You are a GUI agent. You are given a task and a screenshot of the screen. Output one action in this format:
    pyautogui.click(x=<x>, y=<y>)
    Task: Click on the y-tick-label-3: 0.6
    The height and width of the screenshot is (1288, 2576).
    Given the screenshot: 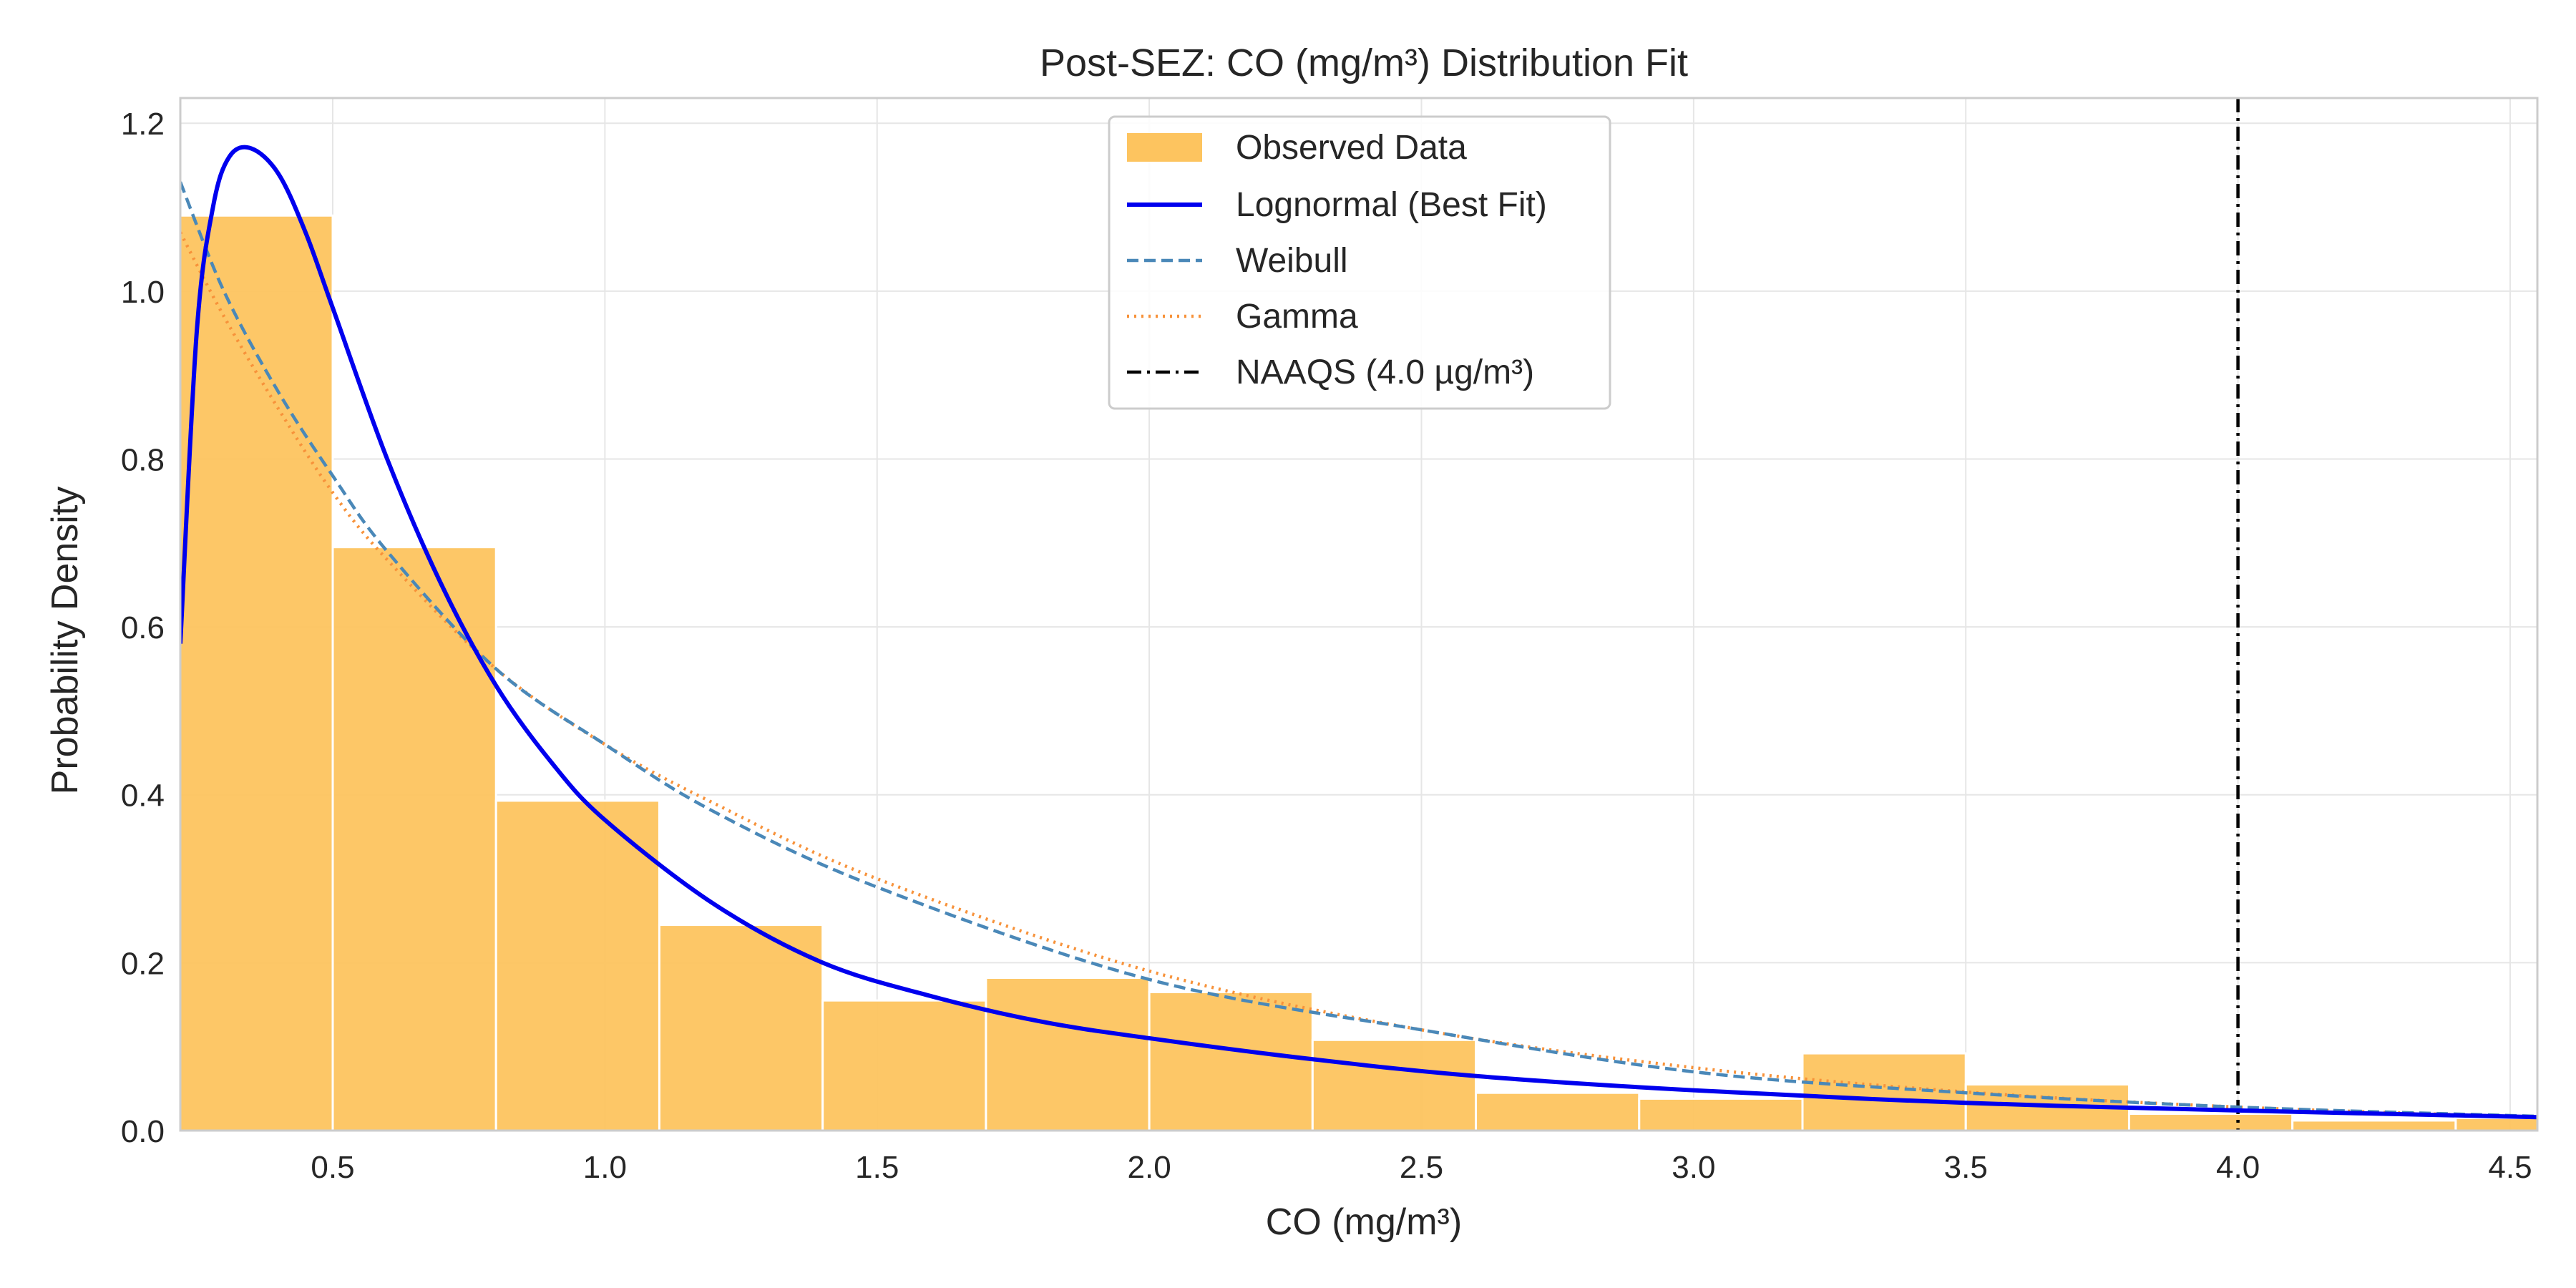 What is the action you would take?
    pyautogui.click(x=143, y=627)
    